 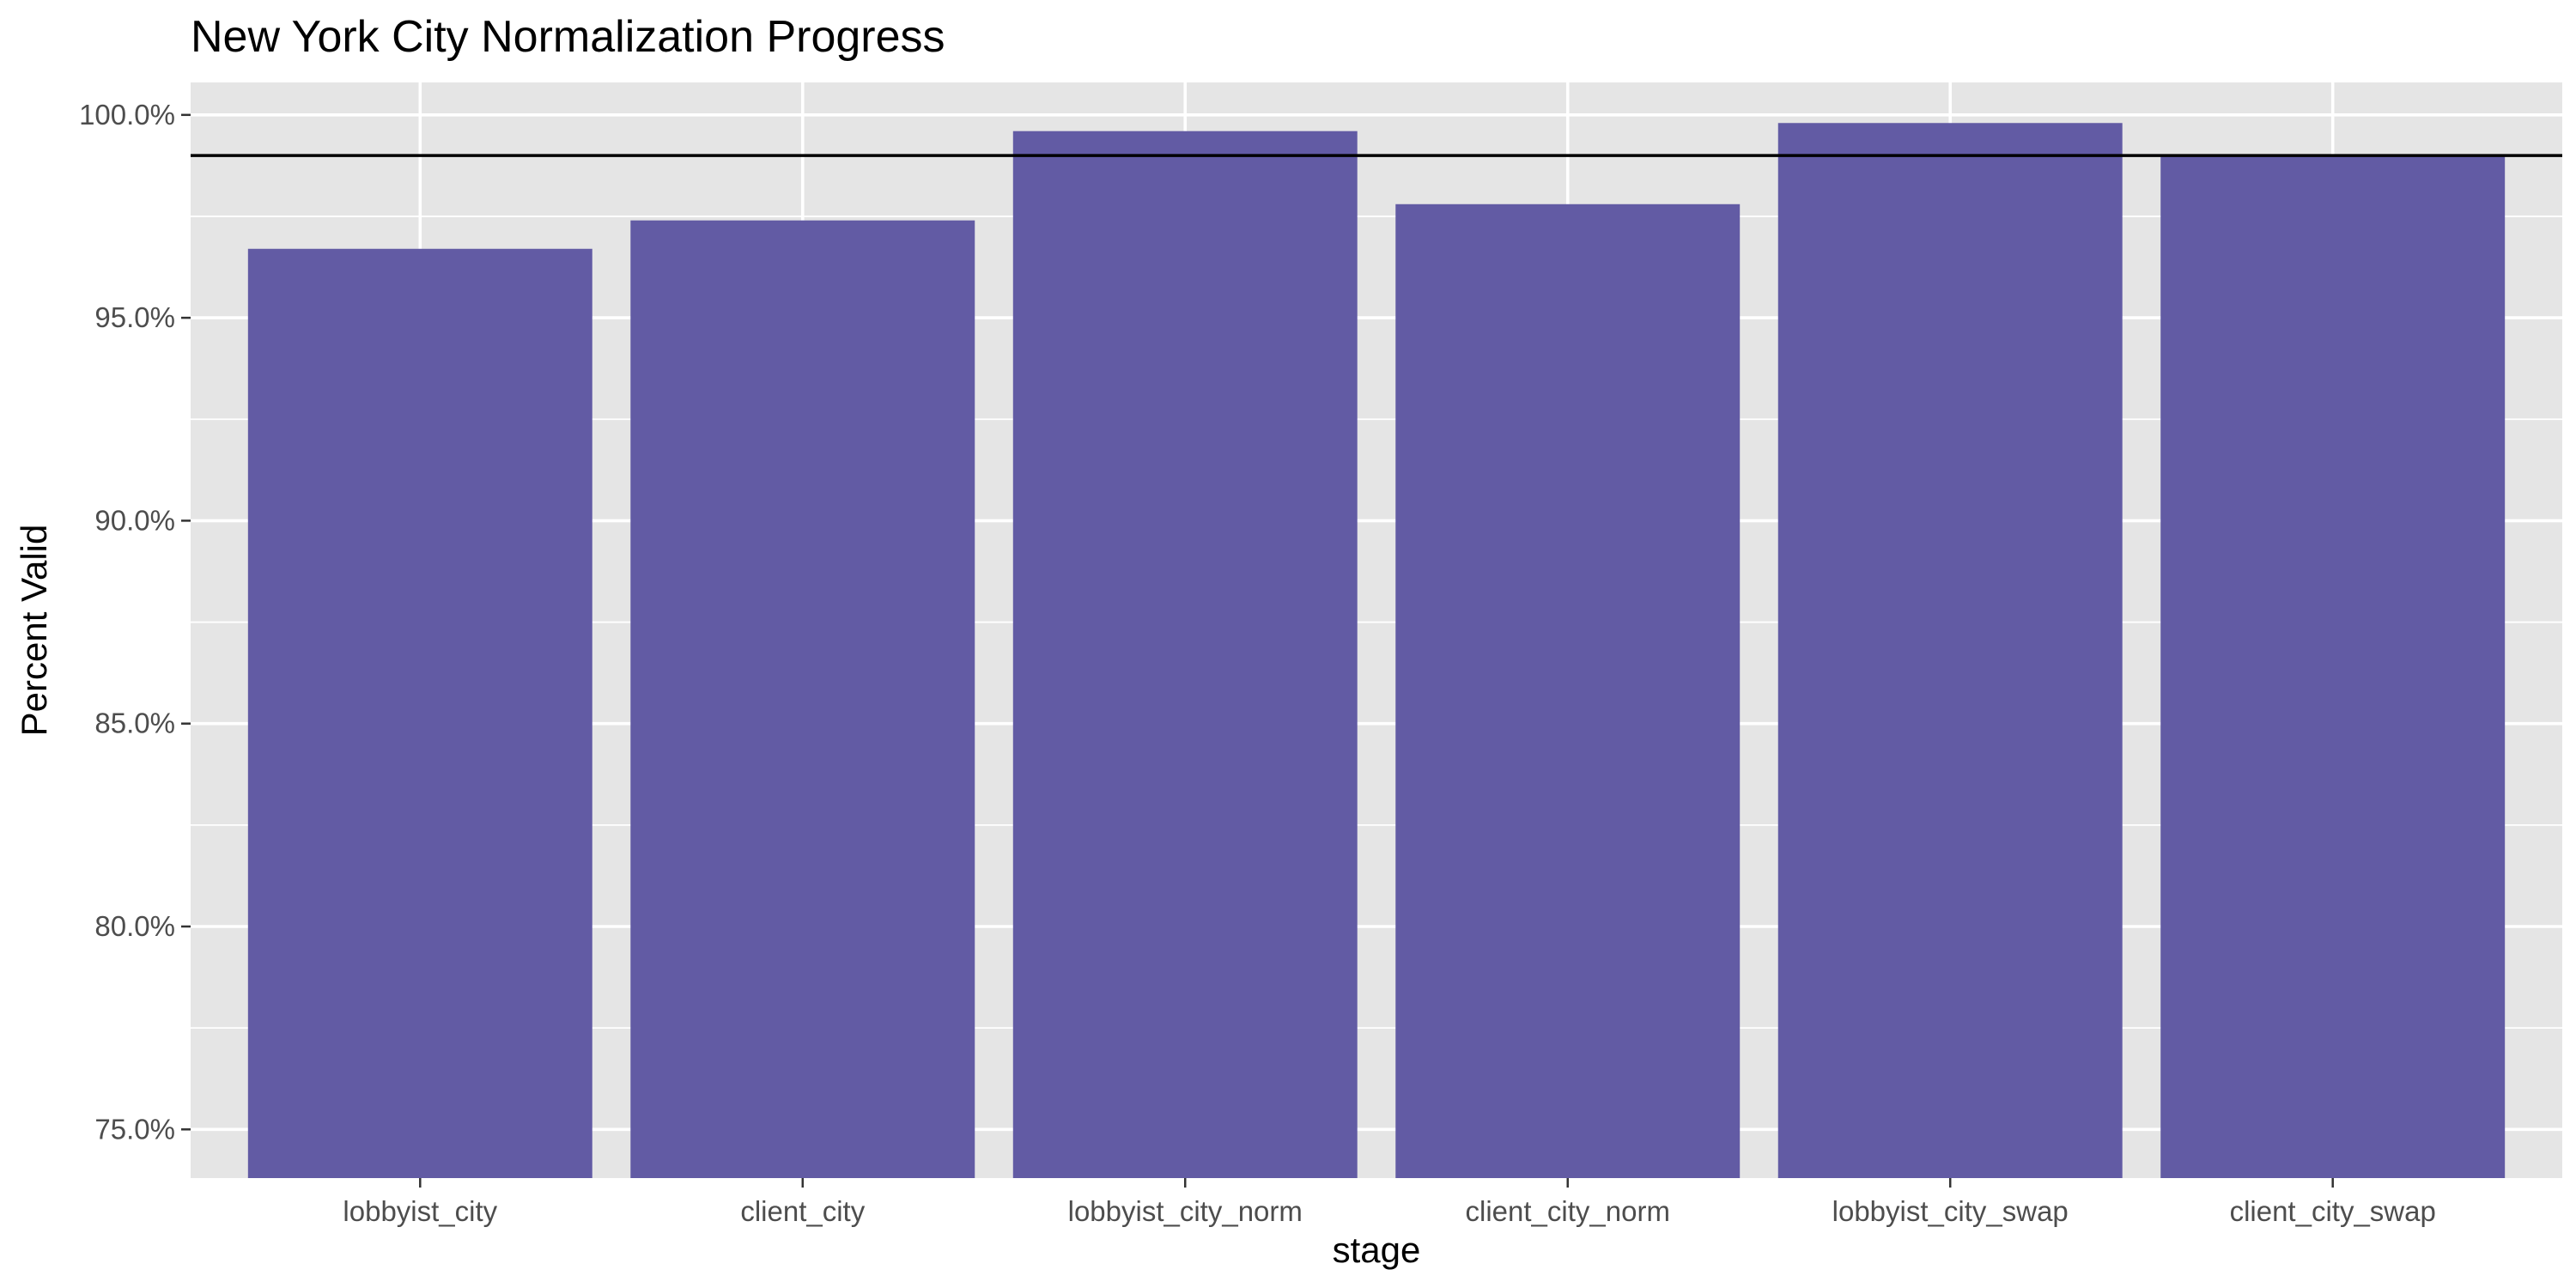 I want to click on y-axis: 75.0% 80.0% 85.0% 90.0% 95.0% 100.0%, so click(x=135, y=622).